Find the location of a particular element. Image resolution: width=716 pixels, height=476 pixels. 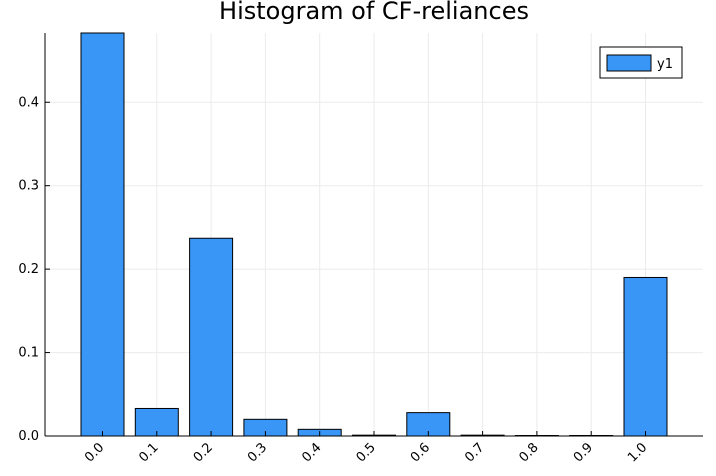

y-tick-label: 0.0 is located at coordinates (28, 436).